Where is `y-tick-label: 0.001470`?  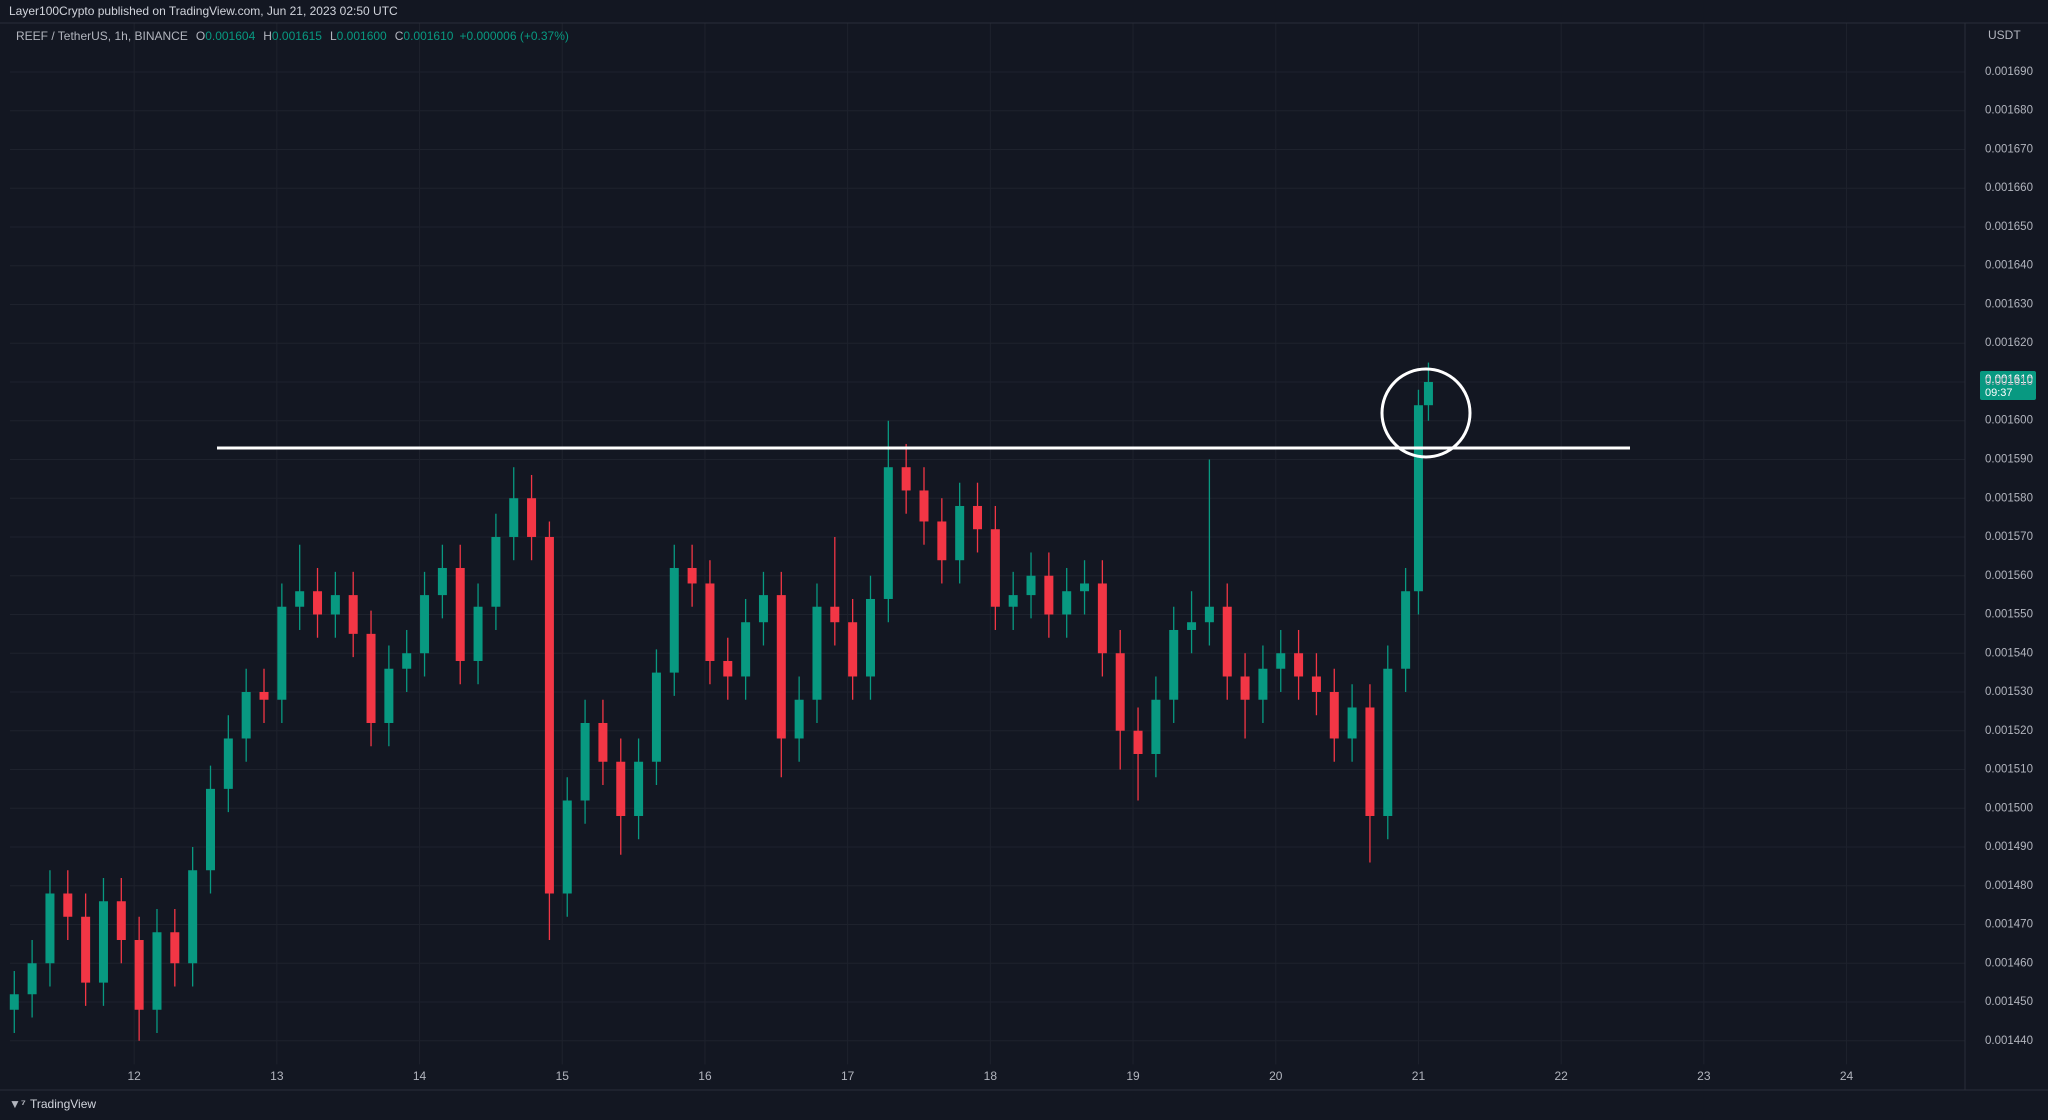
y-tick-label: 0.001470 is located at coordinates (2009, 925).